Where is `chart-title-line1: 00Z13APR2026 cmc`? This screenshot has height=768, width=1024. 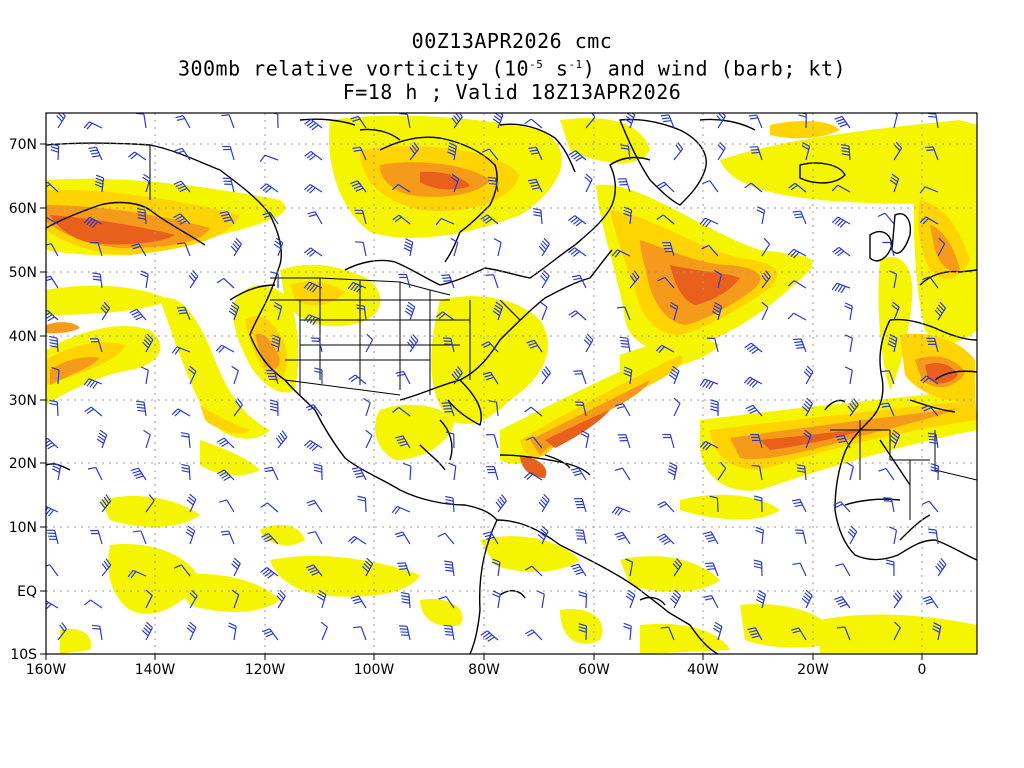
chart-title-line1: 00Z13APR2026 cmc is located at coordinates (512, 41).